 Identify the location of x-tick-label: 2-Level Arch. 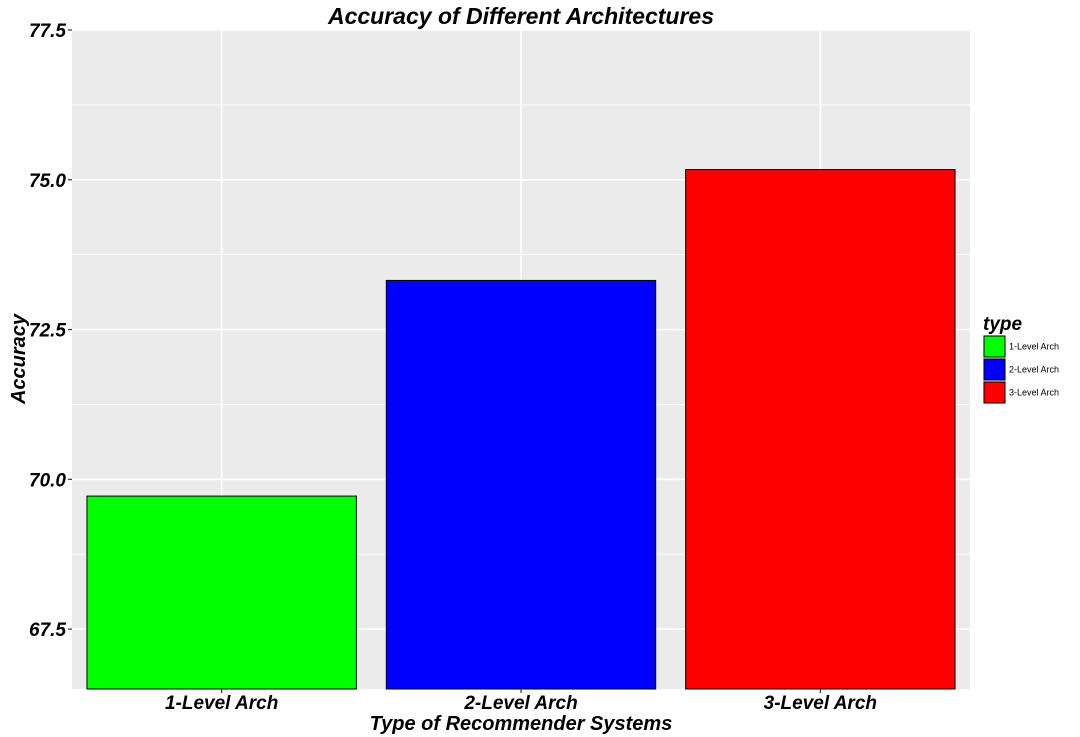
(520, 703).